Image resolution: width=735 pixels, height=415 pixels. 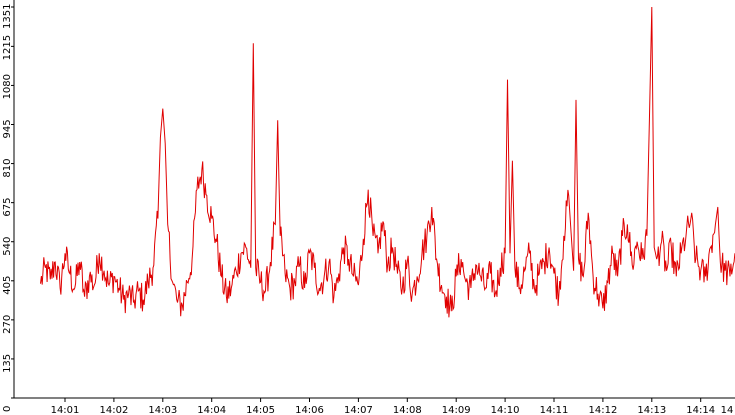 What do you see at coordinates (602, 410) in the screenshot?
I see `x-tick-label: 14:12` at bounding box center [602, 410].